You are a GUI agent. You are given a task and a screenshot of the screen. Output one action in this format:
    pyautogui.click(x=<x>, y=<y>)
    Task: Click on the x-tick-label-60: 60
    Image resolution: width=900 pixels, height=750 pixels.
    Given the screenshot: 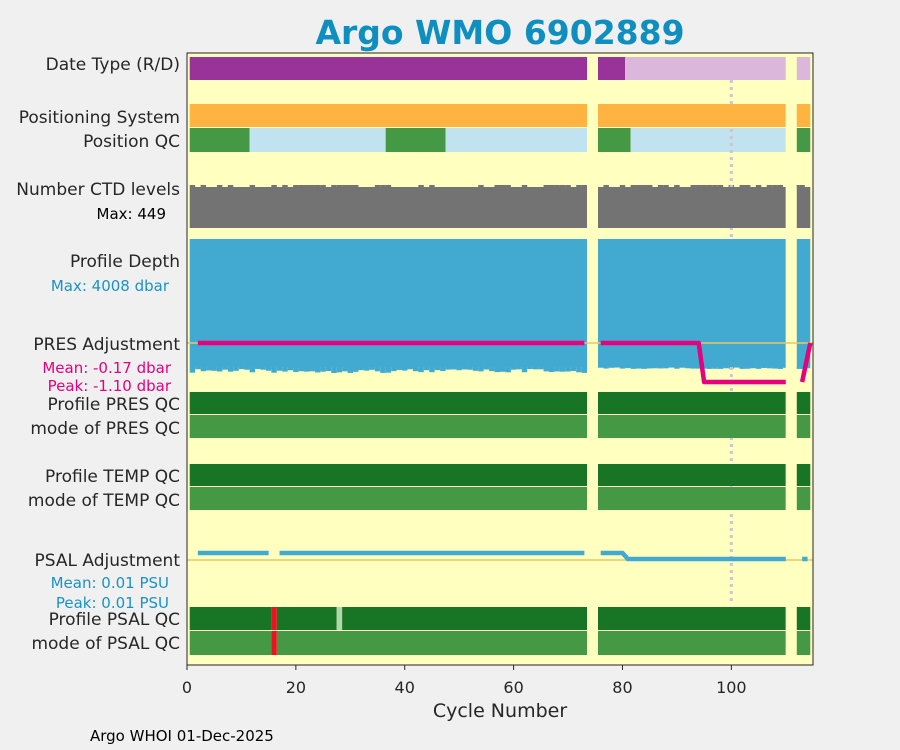 What is the action you would take?
    pyautogui.click(x=513, y=687)
    